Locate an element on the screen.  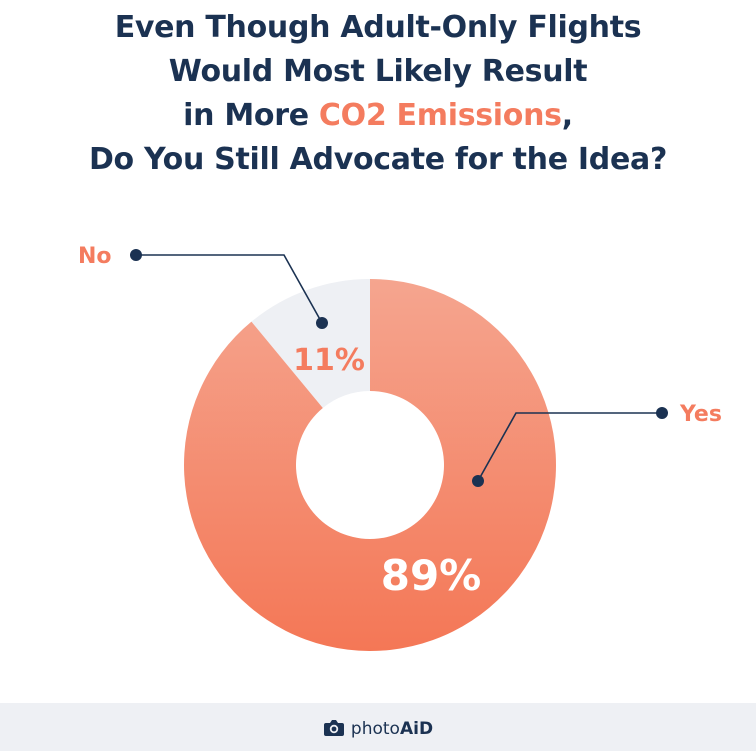
title-line-1: Even Though Adult-Only Flights is located at coordinates (378, 27).